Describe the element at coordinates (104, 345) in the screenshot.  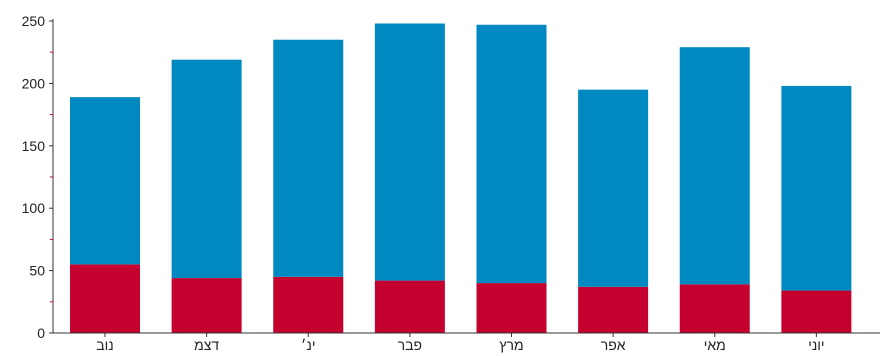
I see `x-tick-label: נוב` at that location.